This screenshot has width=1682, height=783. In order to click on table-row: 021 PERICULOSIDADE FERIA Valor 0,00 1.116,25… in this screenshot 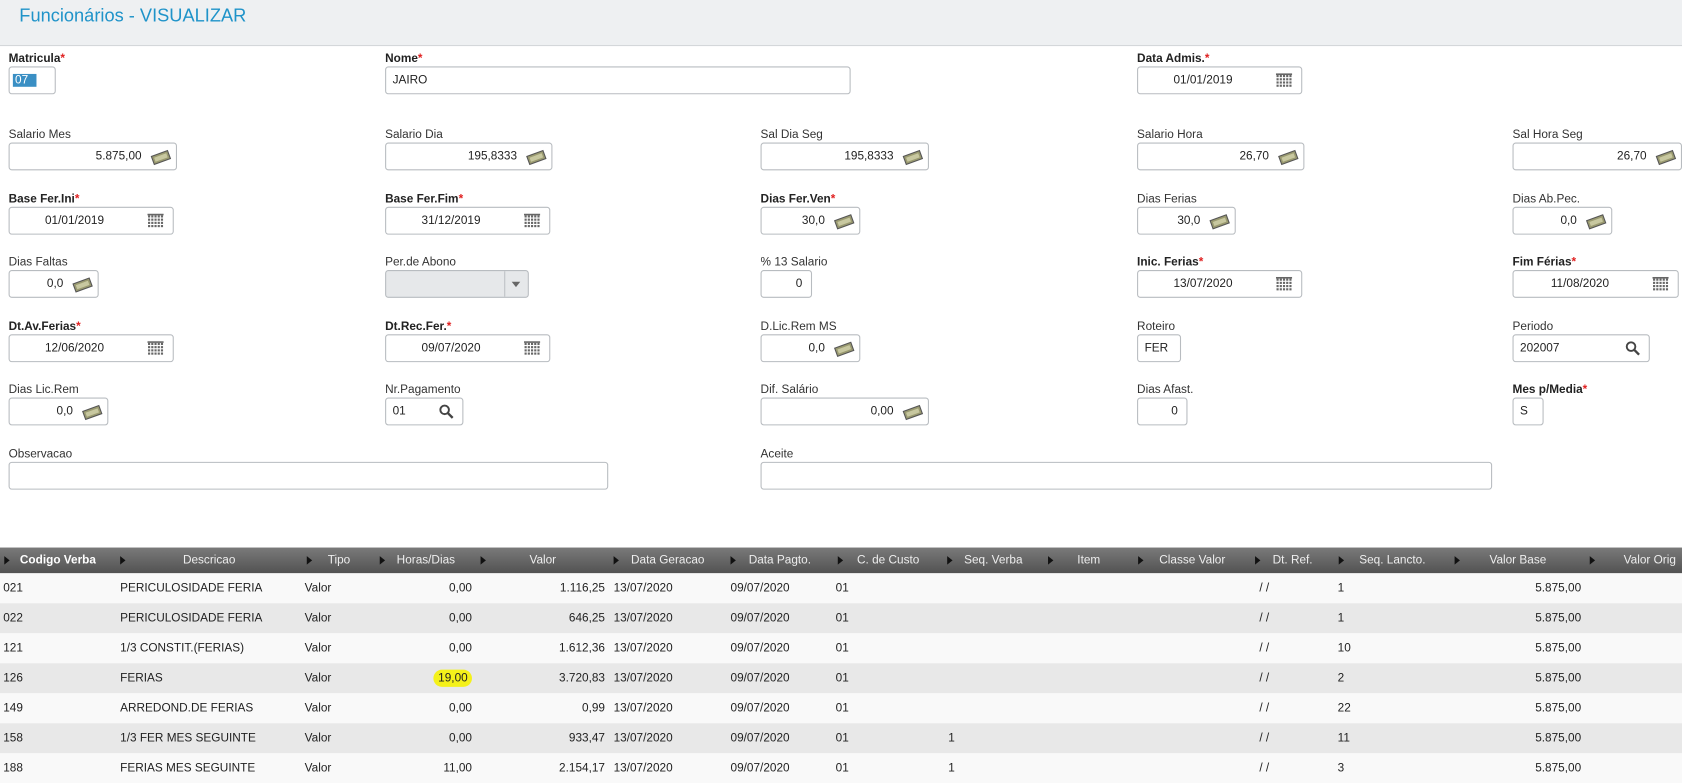, I will do `click(841, 588)`.